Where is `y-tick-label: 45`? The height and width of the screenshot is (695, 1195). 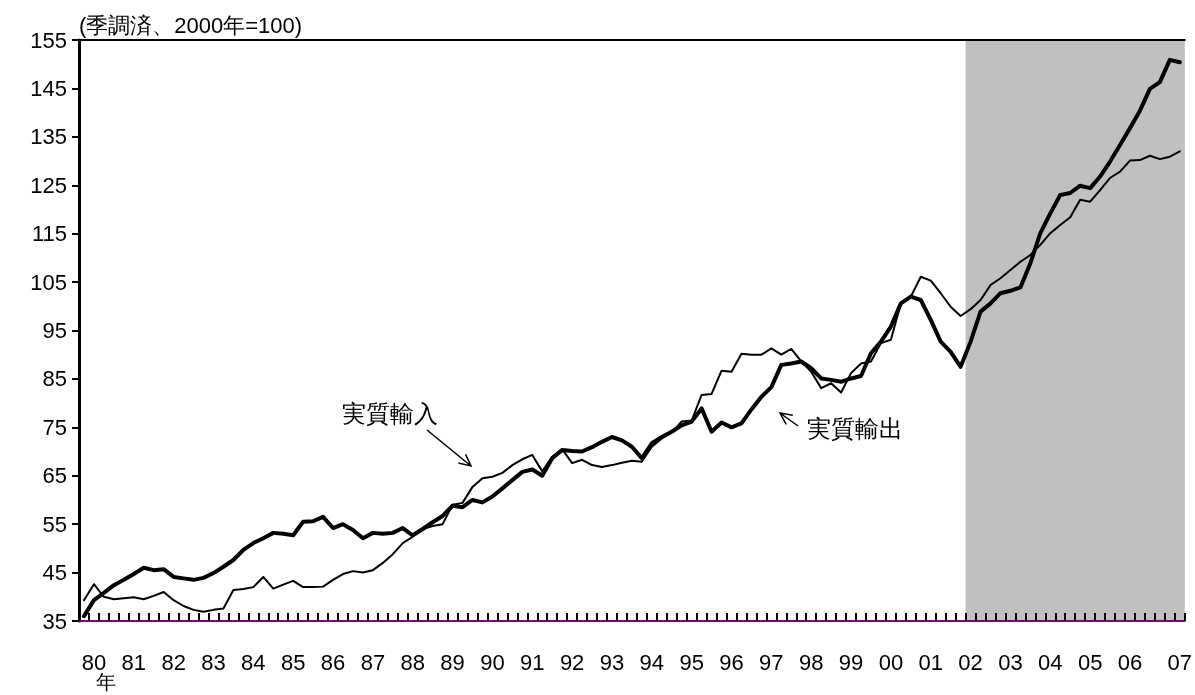 y-tick-label: 45 is located at coordinates (54, 573).